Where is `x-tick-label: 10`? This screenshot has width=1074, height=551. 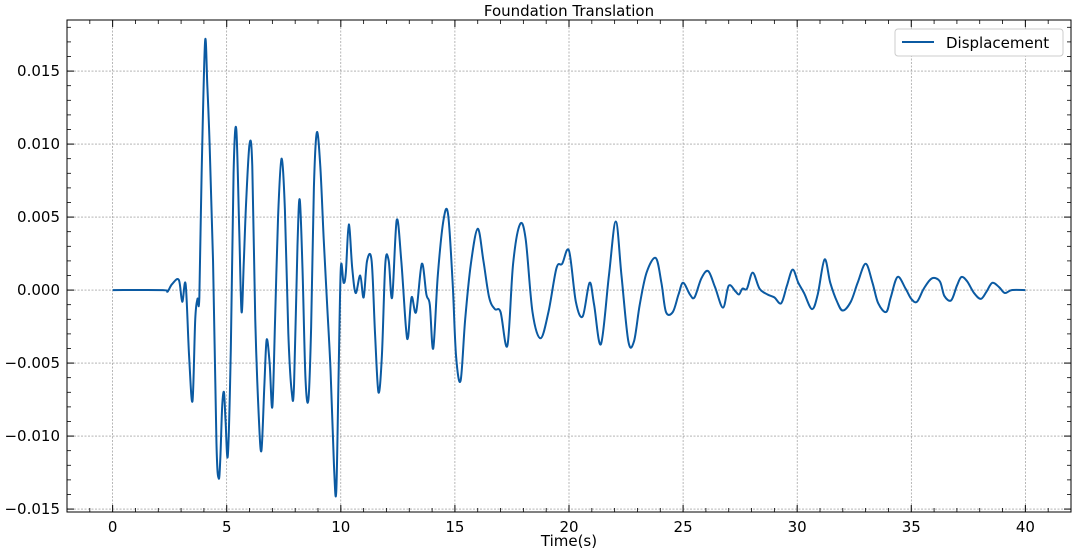
x-tick-label: 10 is located at coordinates (340, 527).